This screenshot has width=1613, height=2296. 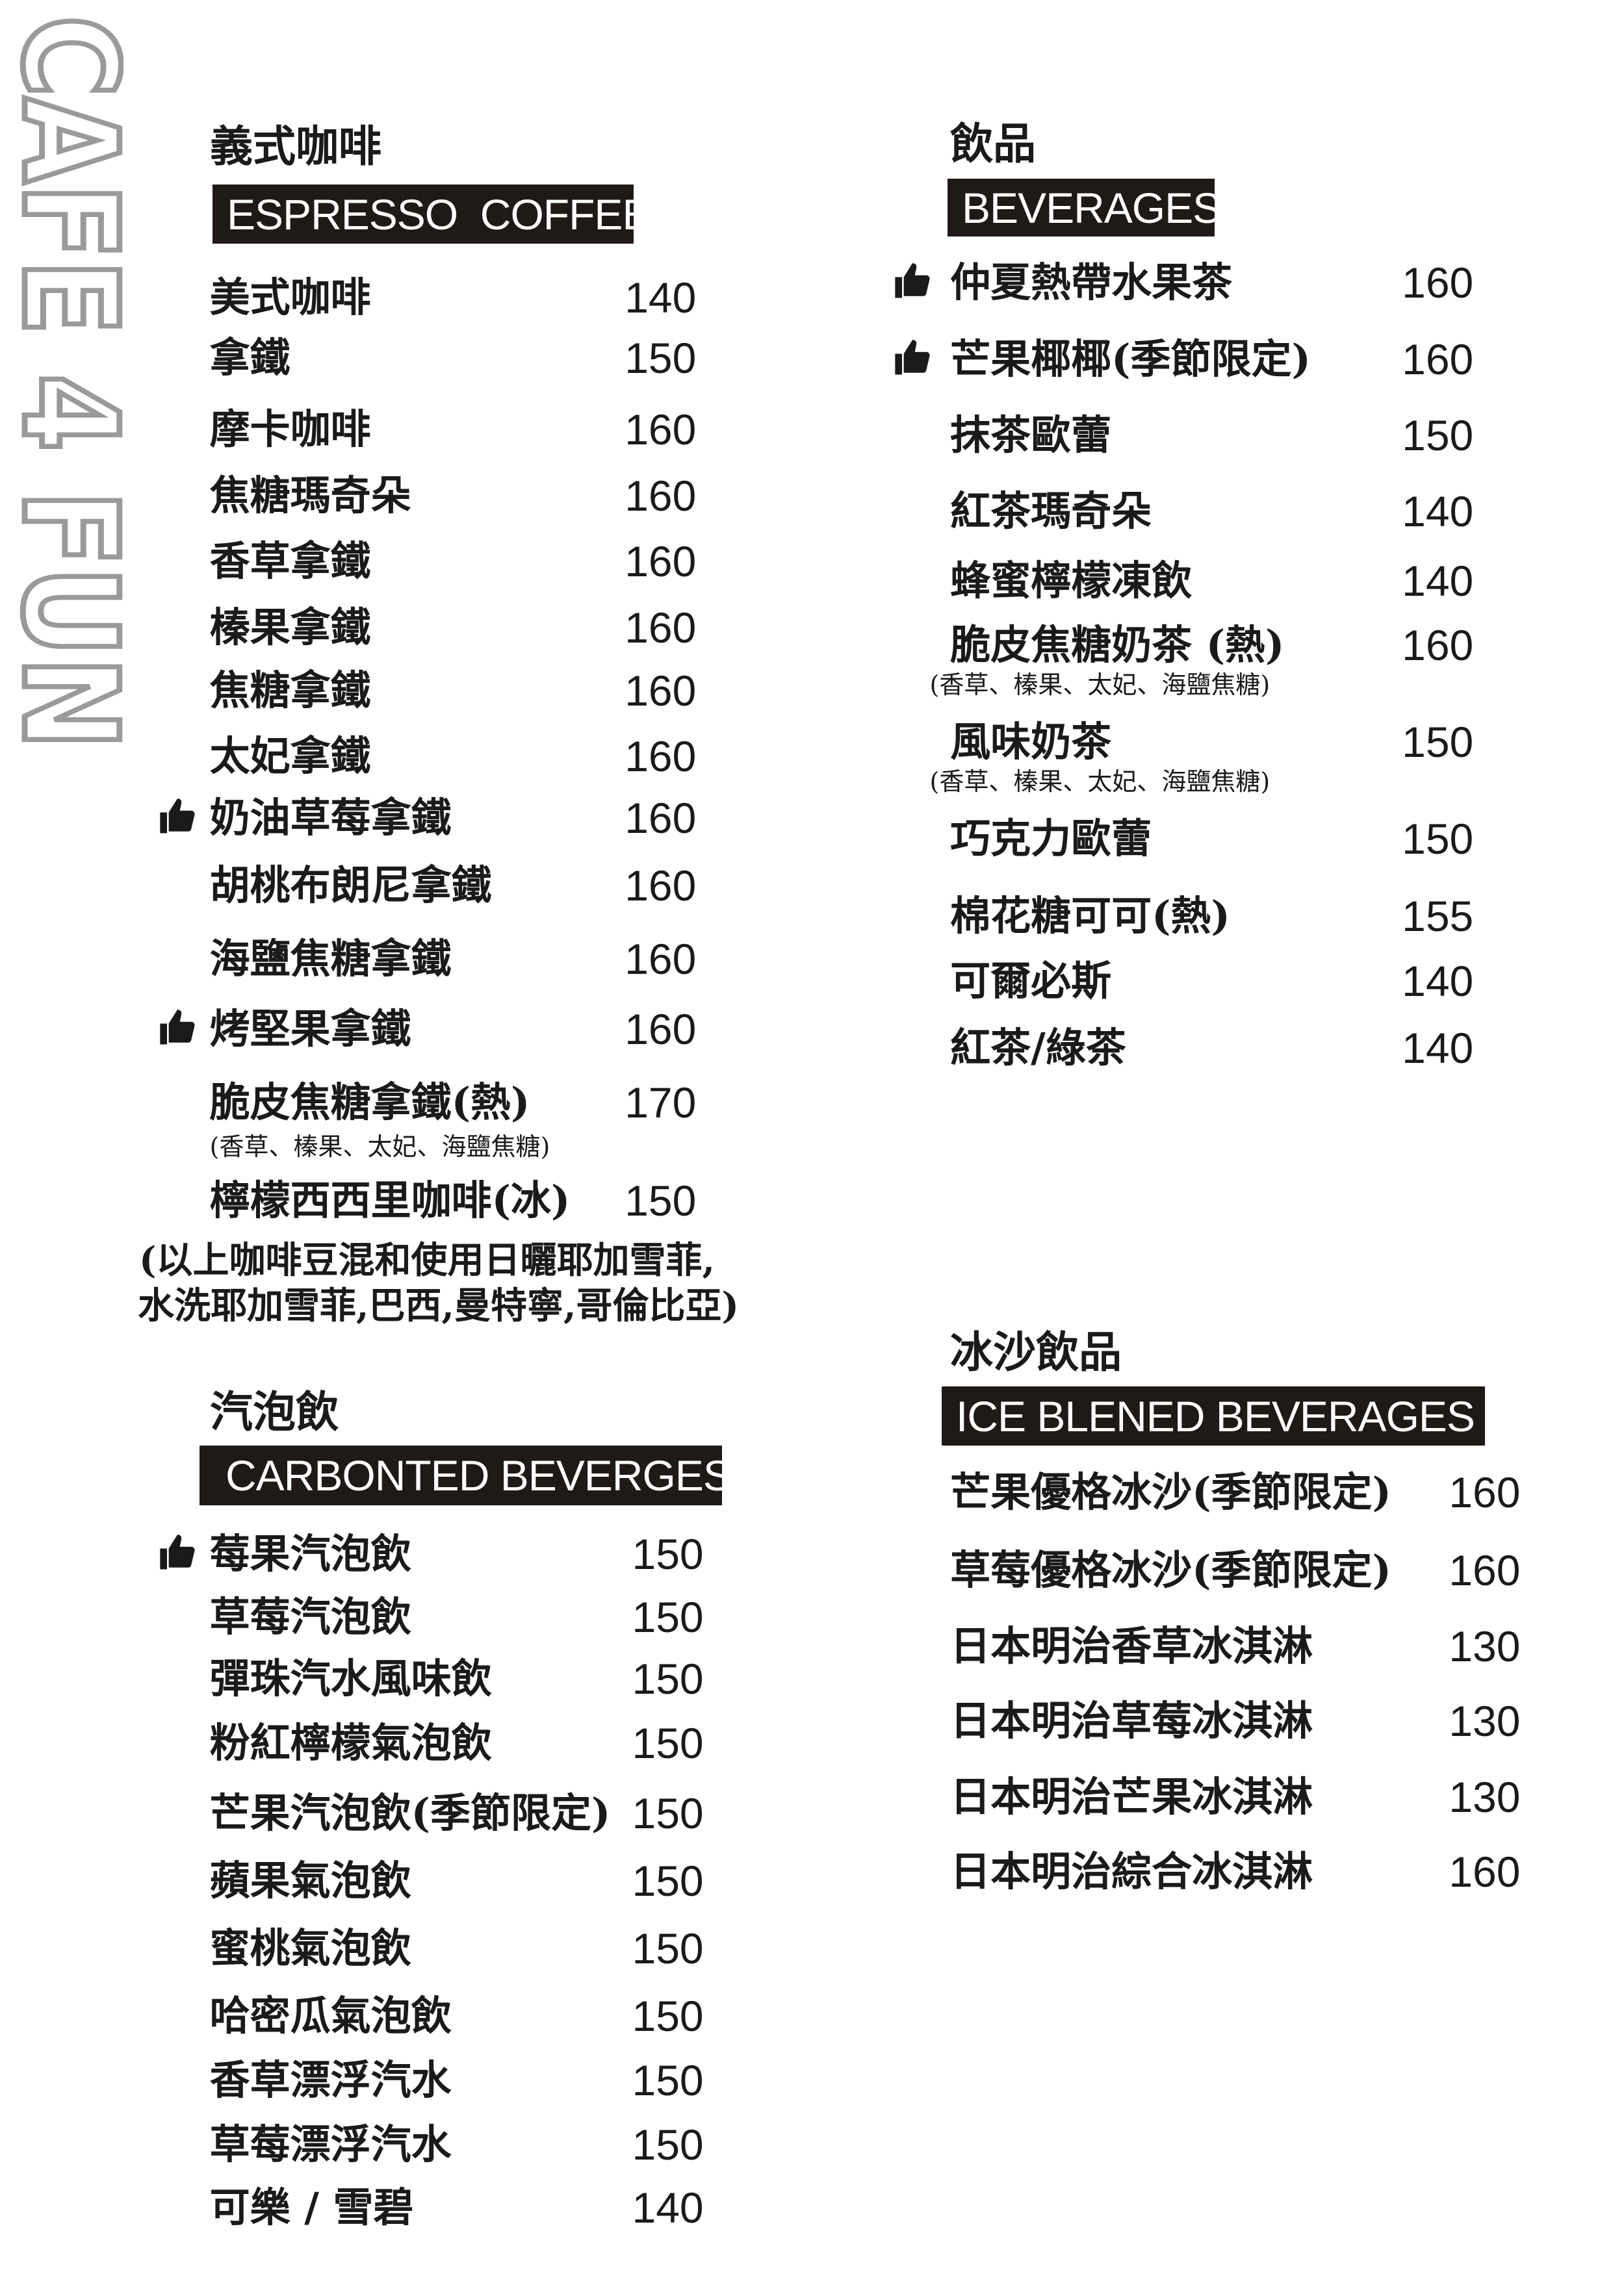 What do you see at coordinates (310, 495) in the screenshot?
I see `menu-item-name: 焦糖瑪奇朵` at bounding box center [310, 495].